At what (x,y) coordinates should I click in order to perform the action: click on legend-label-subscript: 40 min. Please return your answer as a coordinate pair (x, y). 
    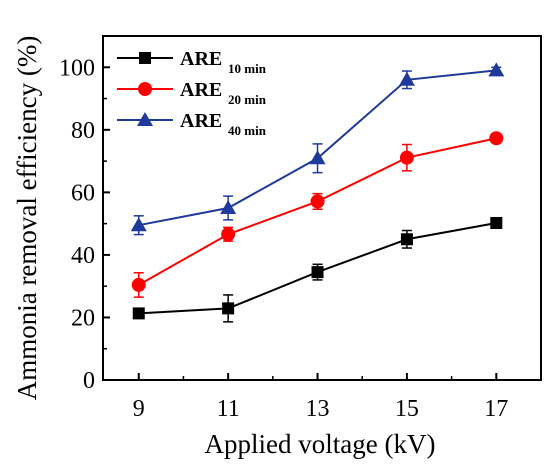
    Looking at the image, I should click on (247, 130).